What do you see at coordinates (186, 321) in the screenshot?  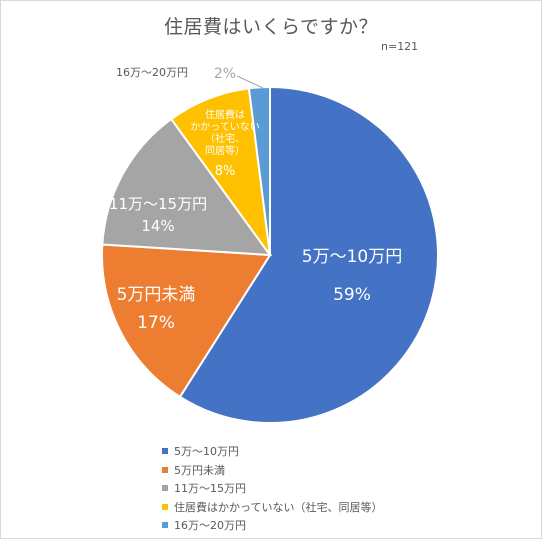 I see `pie-slice-under-5man` at bounding box center [186, 321].